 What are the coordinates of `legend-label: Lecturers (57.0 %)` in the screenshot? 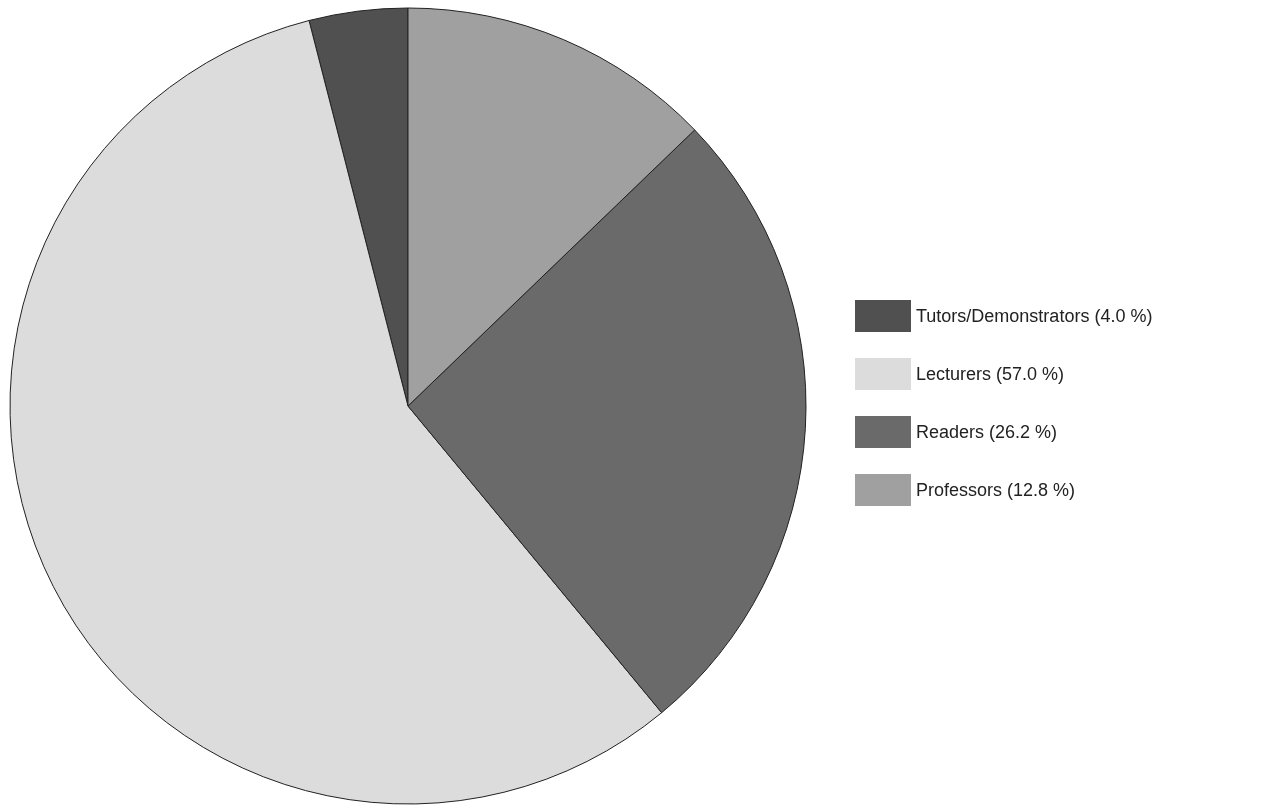 It's located at (990, 374).